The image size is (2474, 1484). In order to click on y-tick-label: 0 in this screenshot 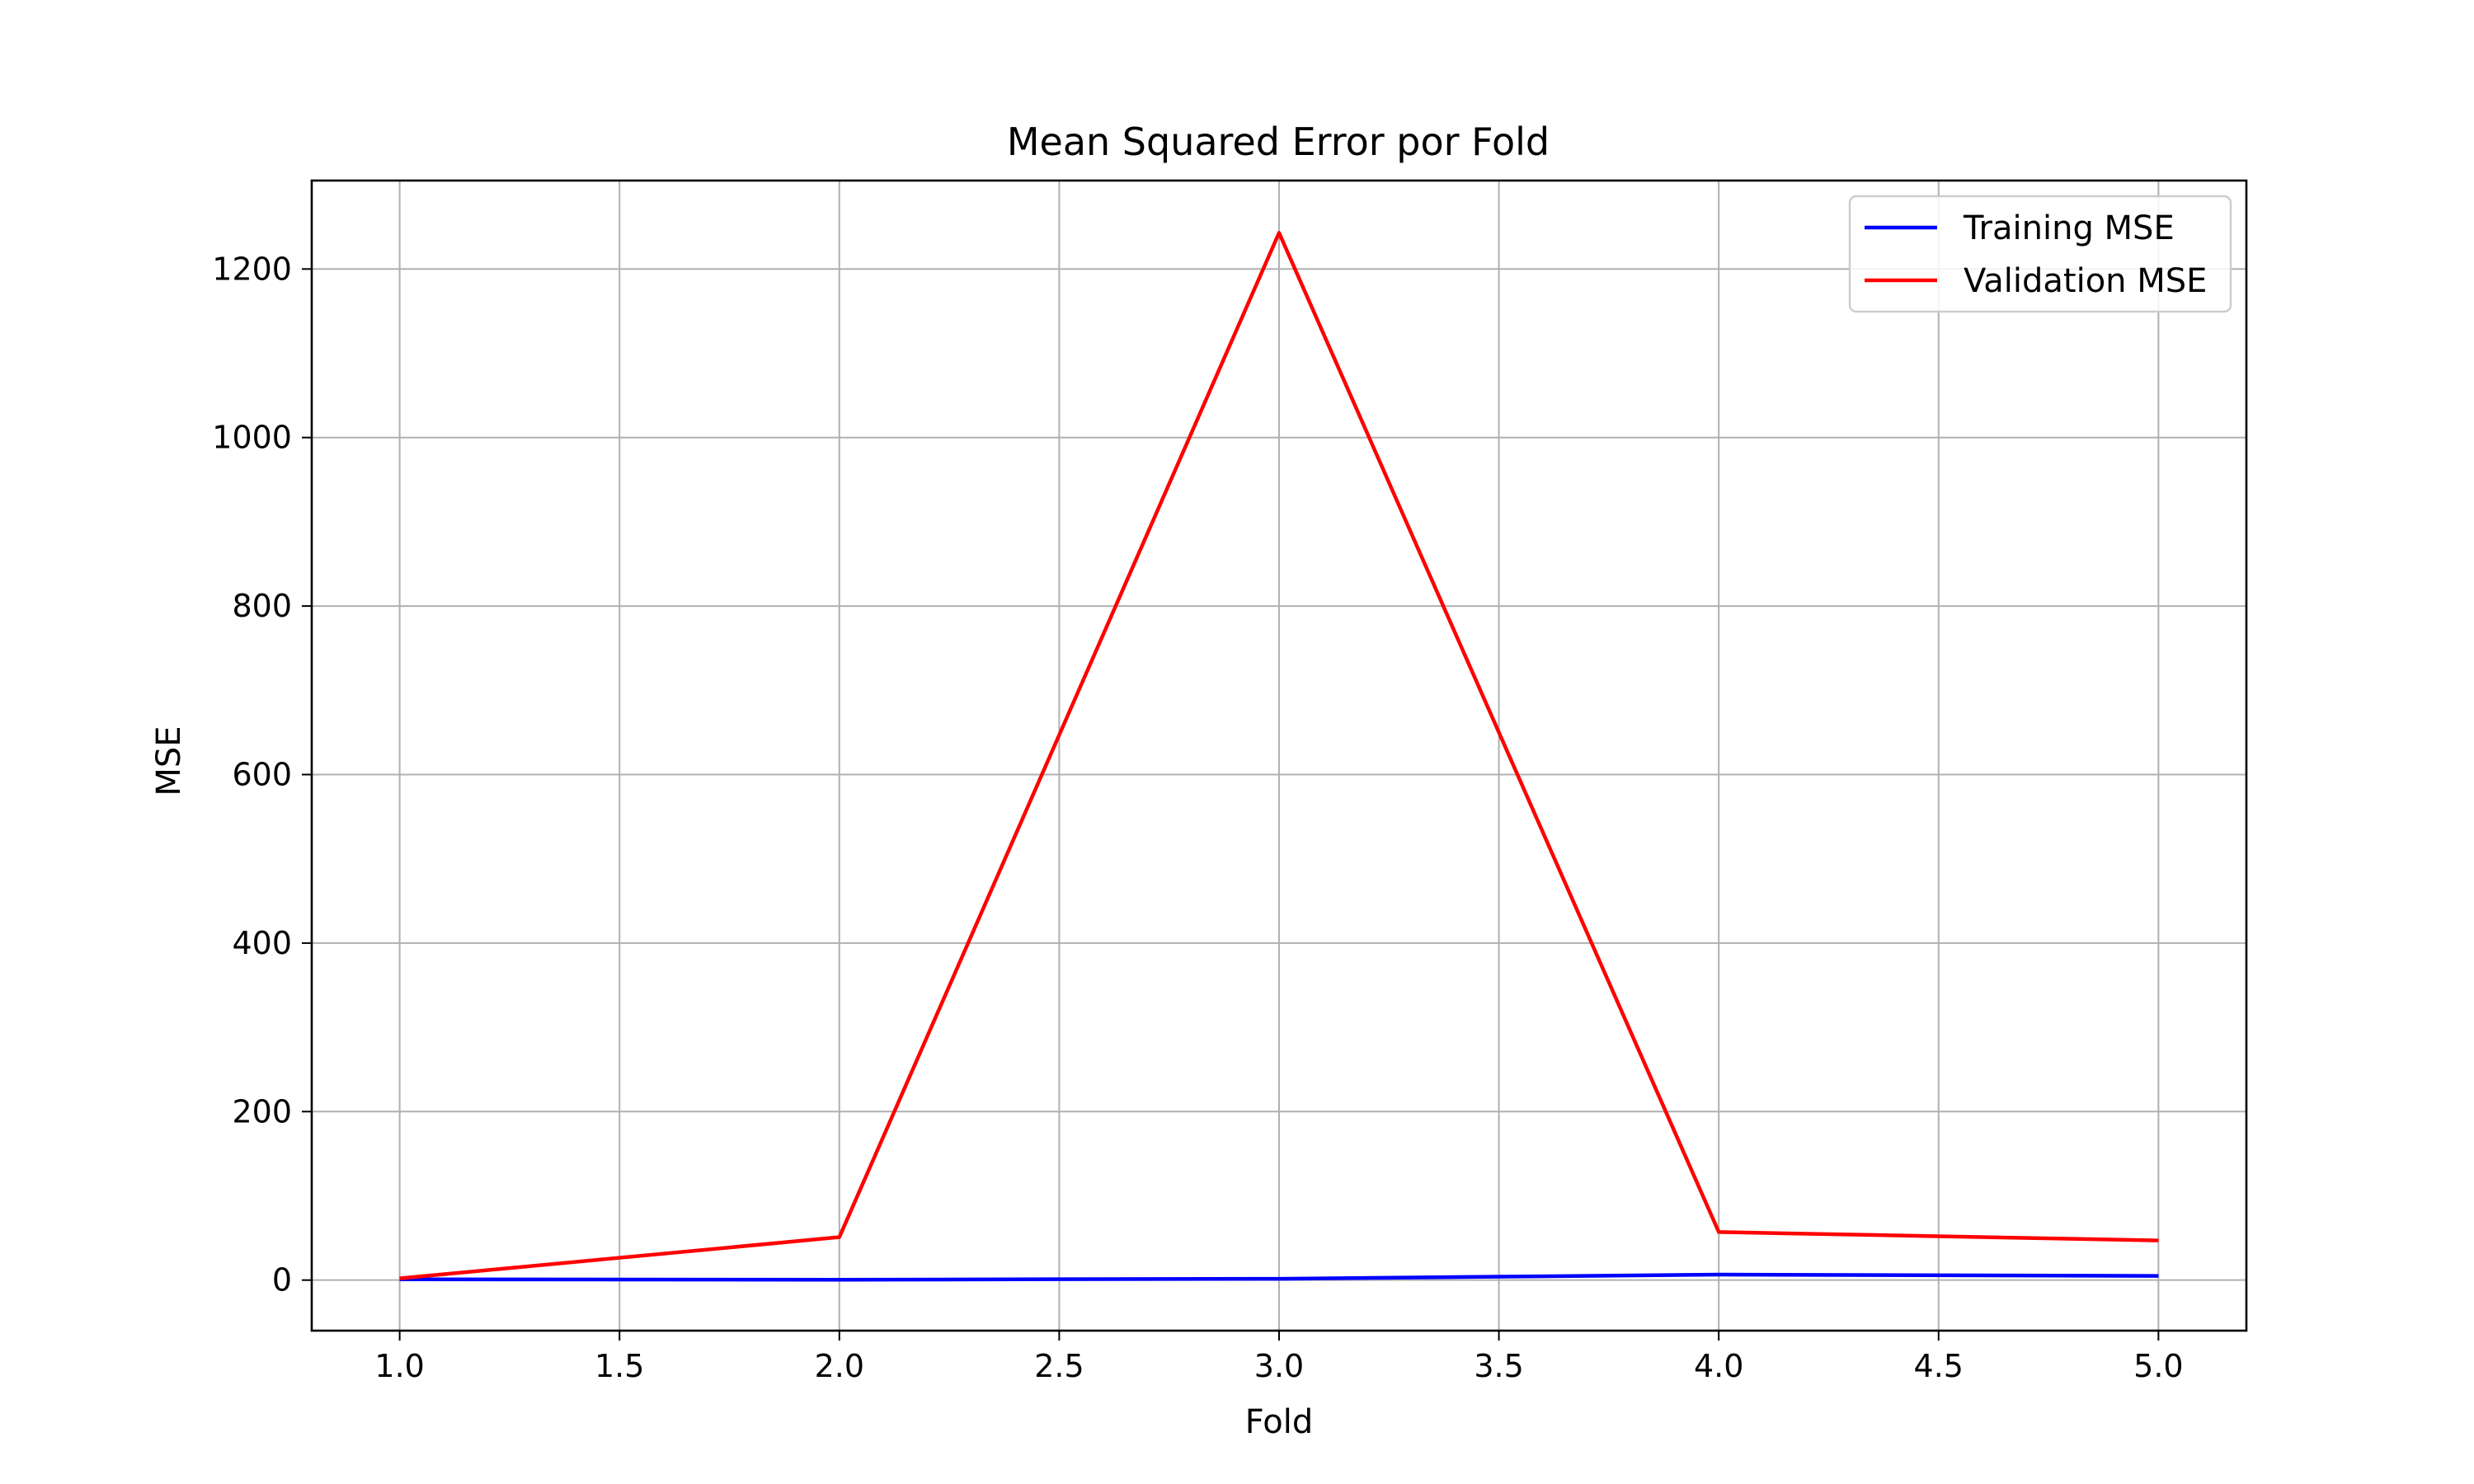, I will do `click(282, 1280)`.